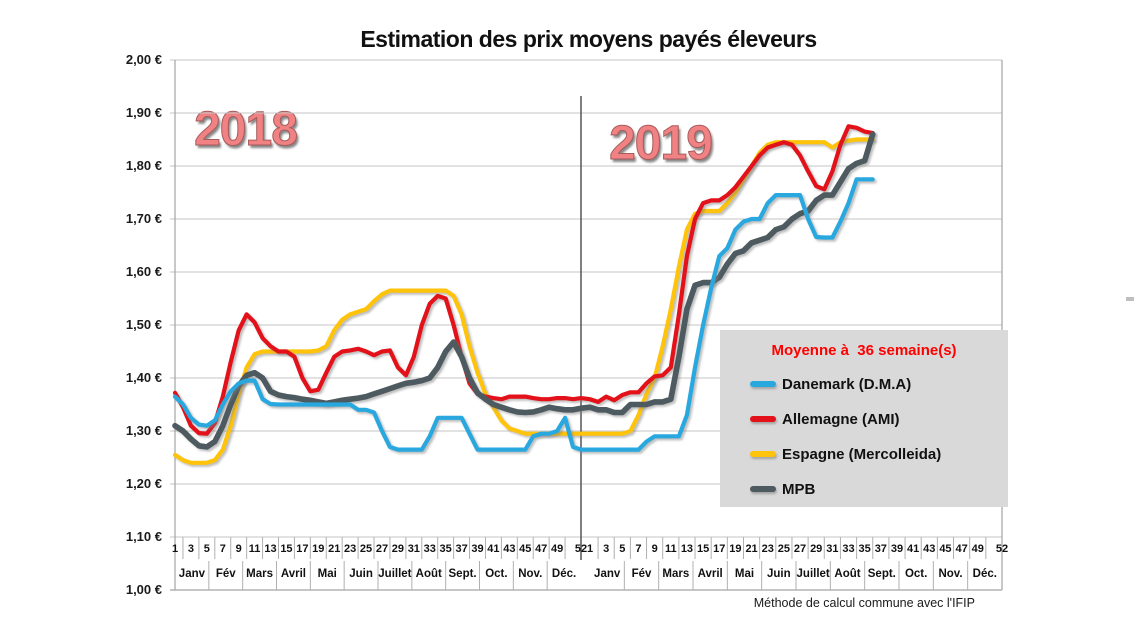  What do you see at coordinates (763, 384) in the screenshot?
I see `danemark-line-swatch` at bounding box center [763, 384].